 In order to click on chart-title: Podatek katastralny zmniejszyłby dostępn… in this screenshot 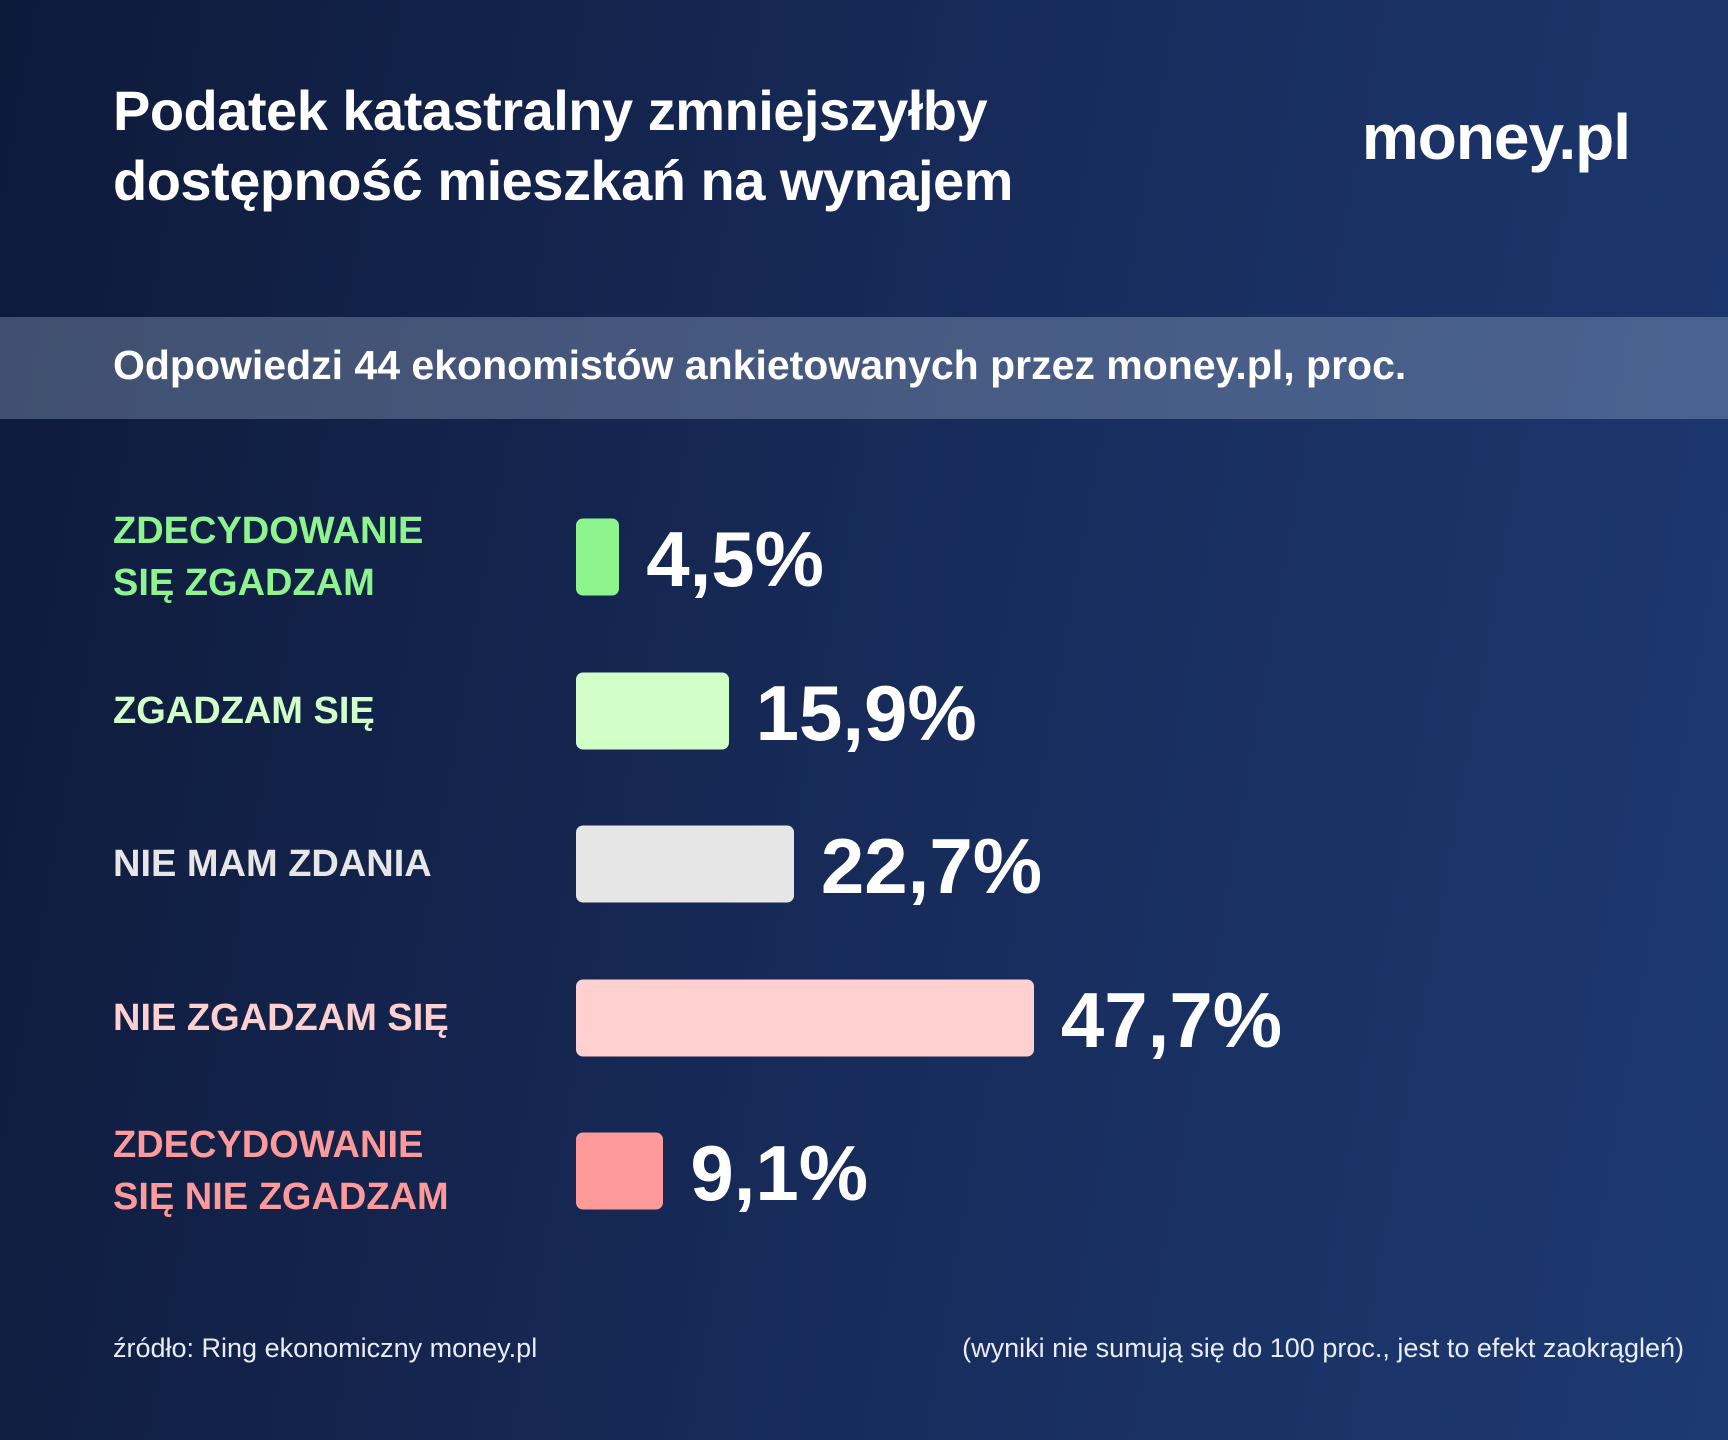, I will do `click(563, 145)`.